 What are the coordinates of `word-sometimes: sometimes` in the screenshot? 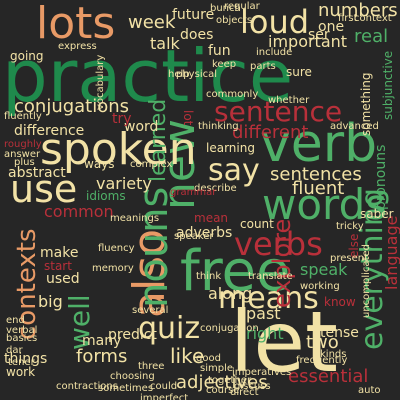 It's located at (126, 388).